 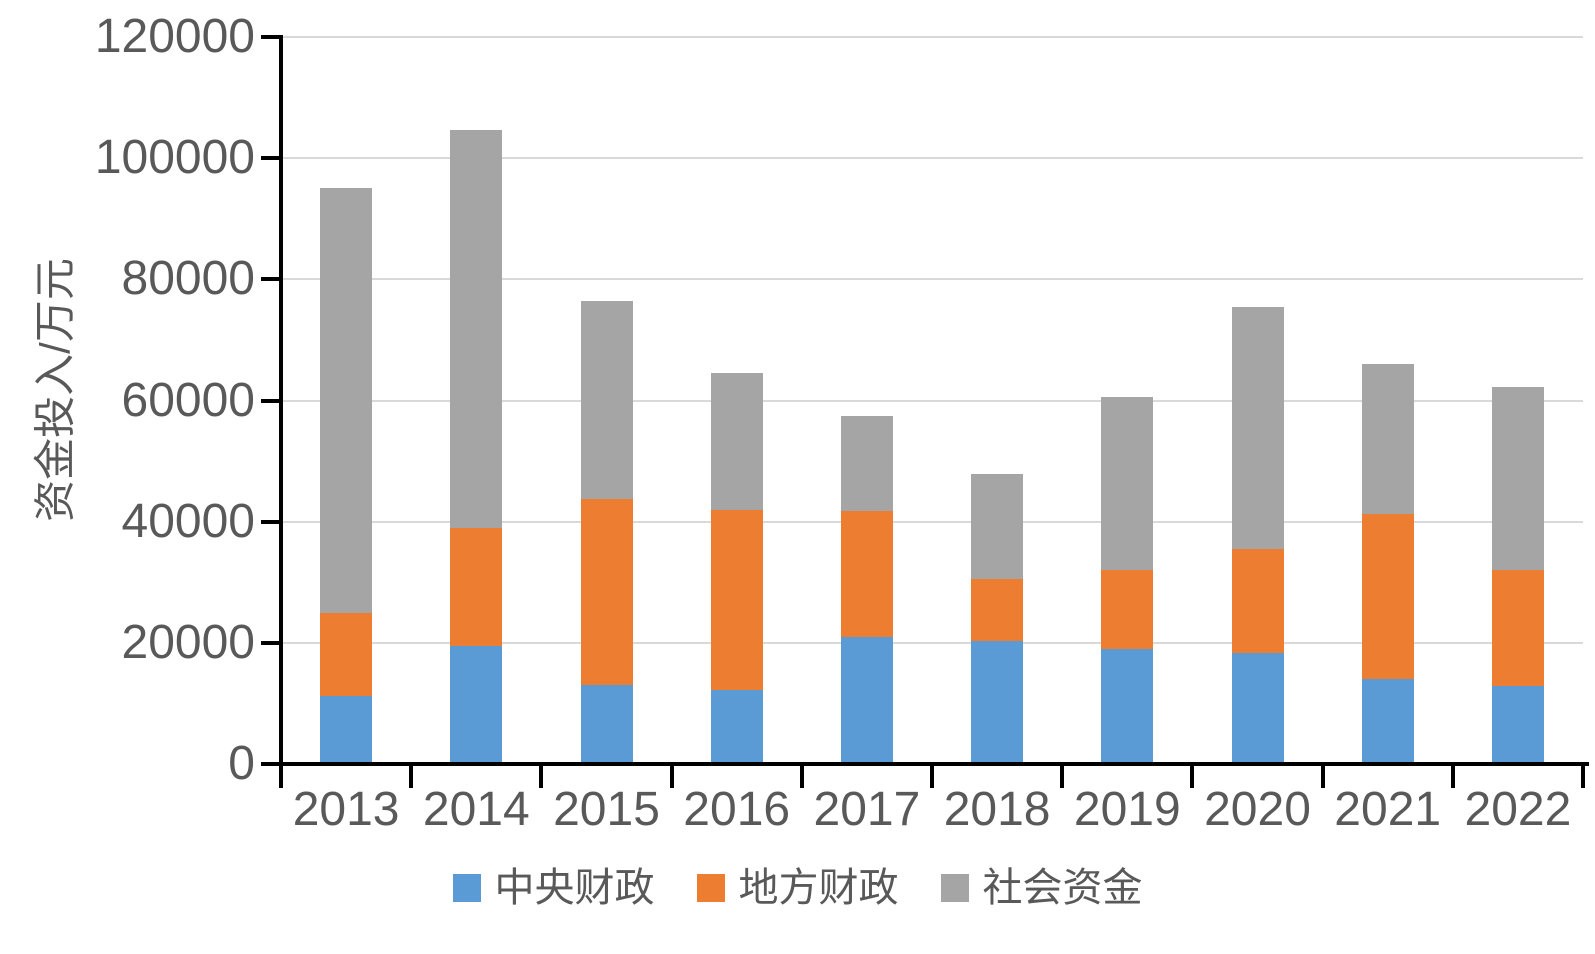 What do you see at coordinates (867, 809) in the screenshot?
I see `x-axis-label-2017: 2017` at bounding box center [867, 809].